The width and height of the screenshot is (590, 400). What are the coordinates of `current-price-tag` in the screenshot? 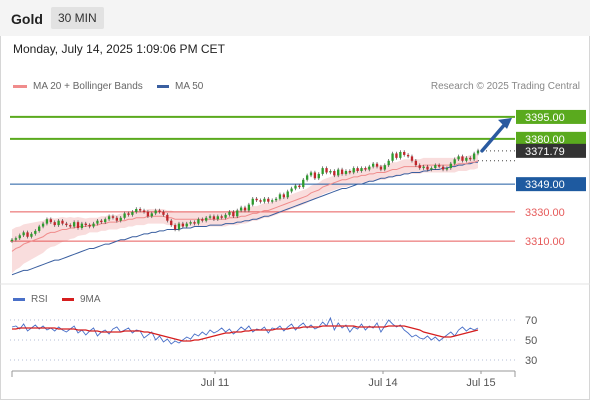 It's located at (551, 150).